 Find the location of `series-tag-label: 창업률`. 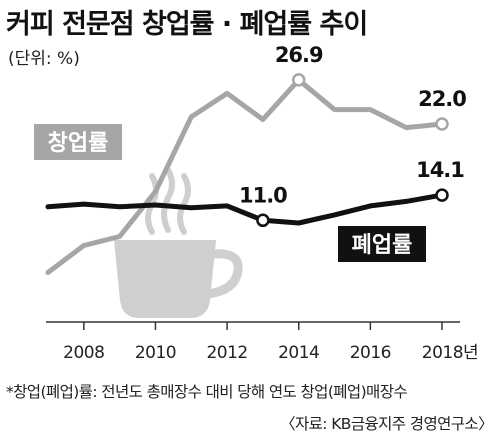

series-tag-label: 창업률 is located at coordinates (78, 143).